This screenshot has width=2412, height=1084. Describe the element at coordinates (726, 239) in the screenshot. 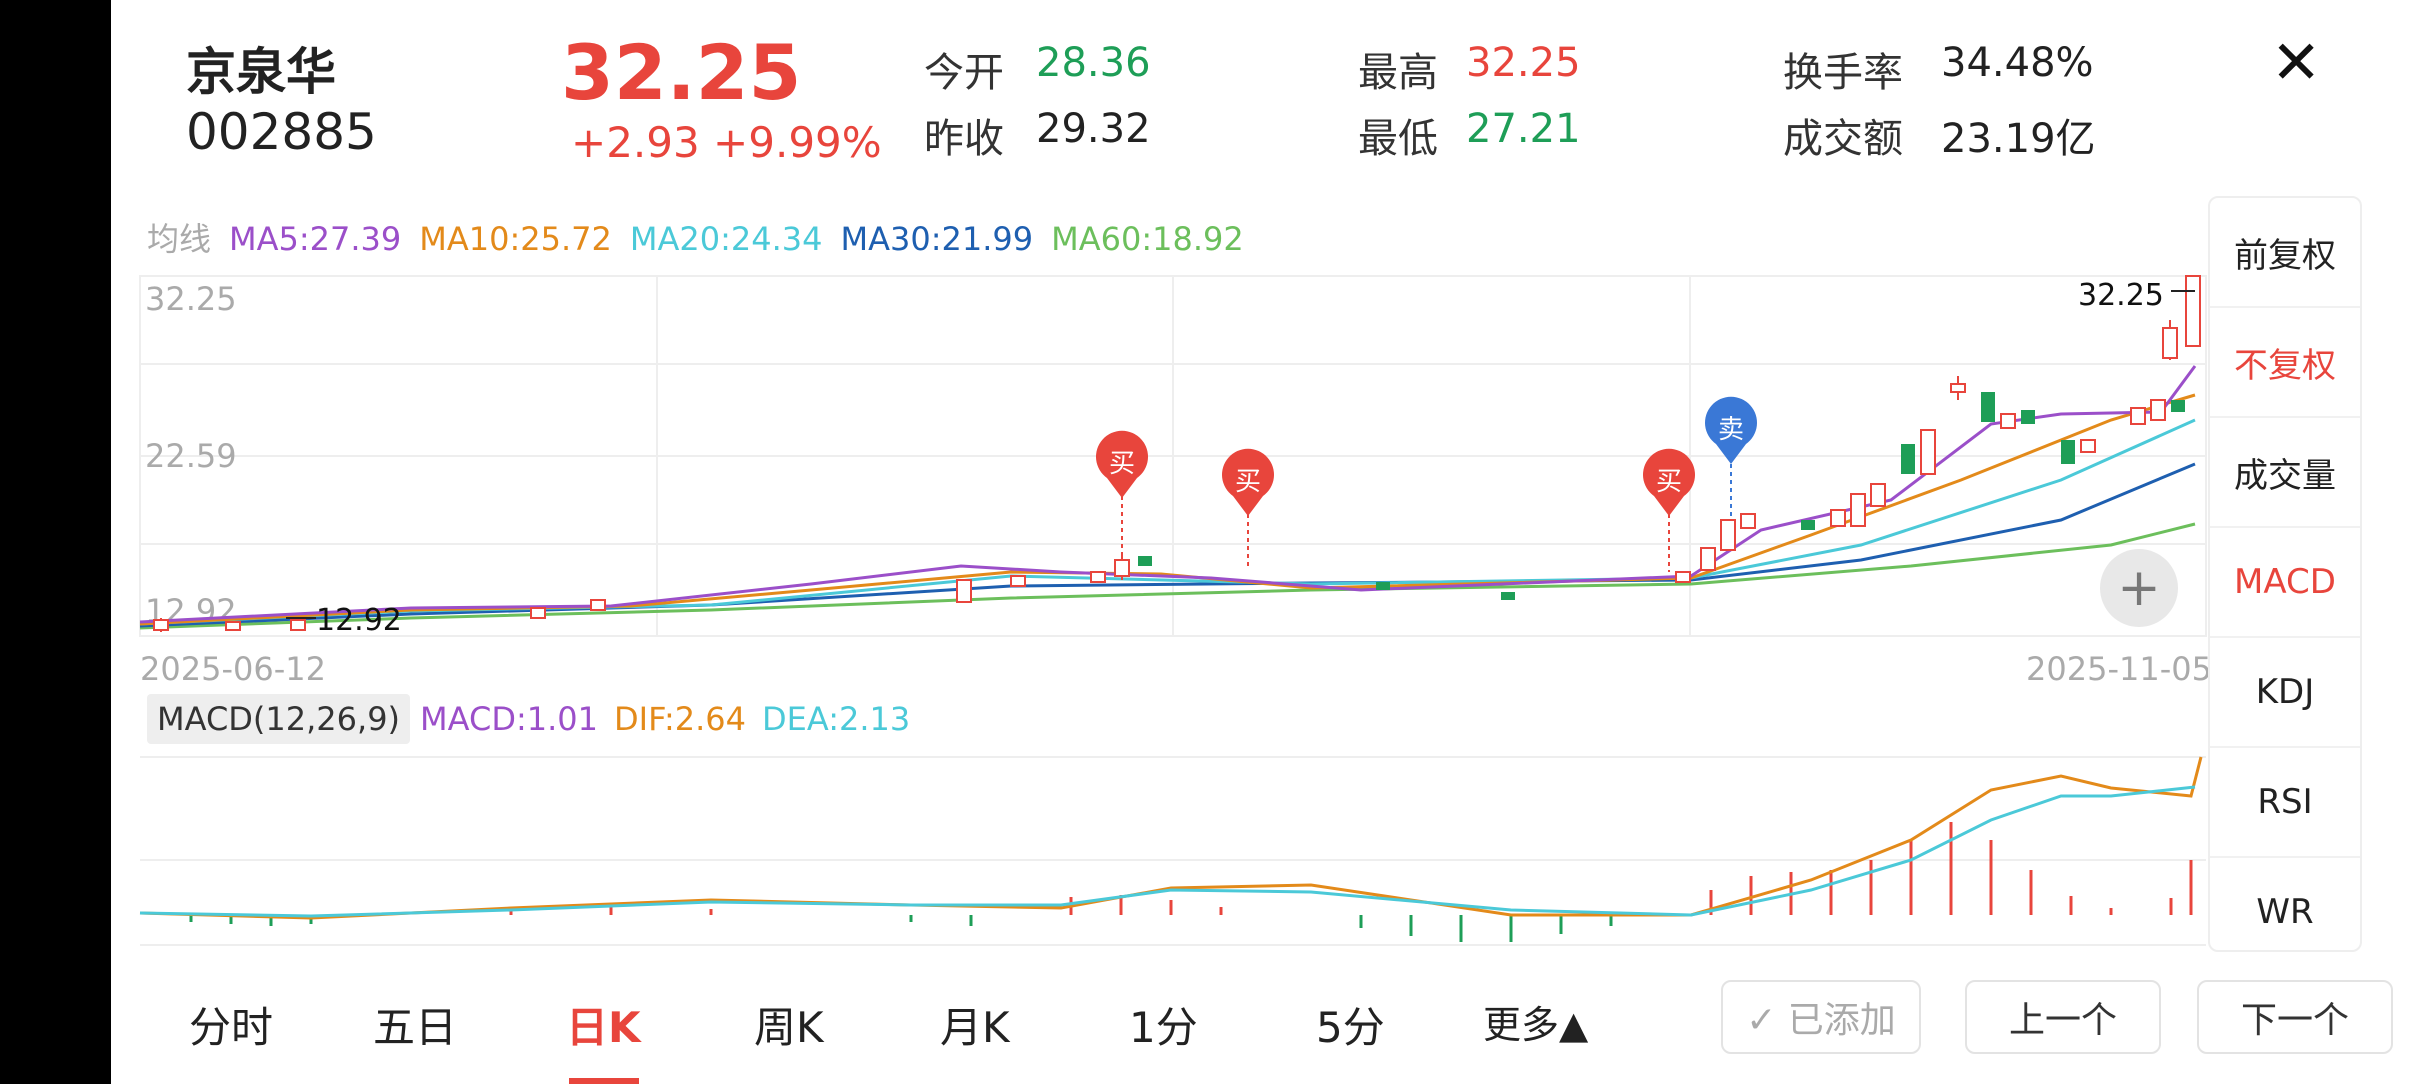

I see `ma20-value: MA20:24.34` at that location.